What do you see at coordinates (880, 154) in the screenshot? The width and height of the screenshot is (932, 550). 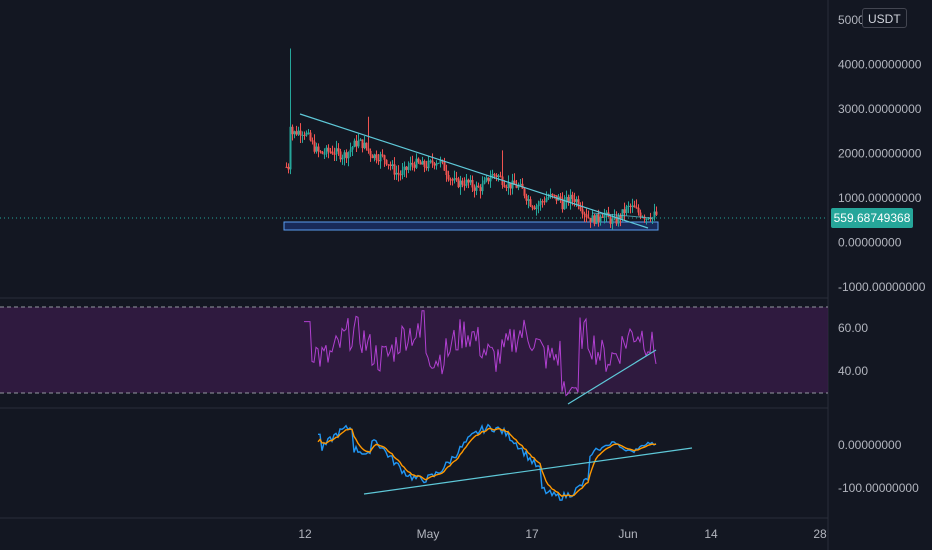 I see `price-tick-label: 2000.00000000` at bounding box center [880, 154].